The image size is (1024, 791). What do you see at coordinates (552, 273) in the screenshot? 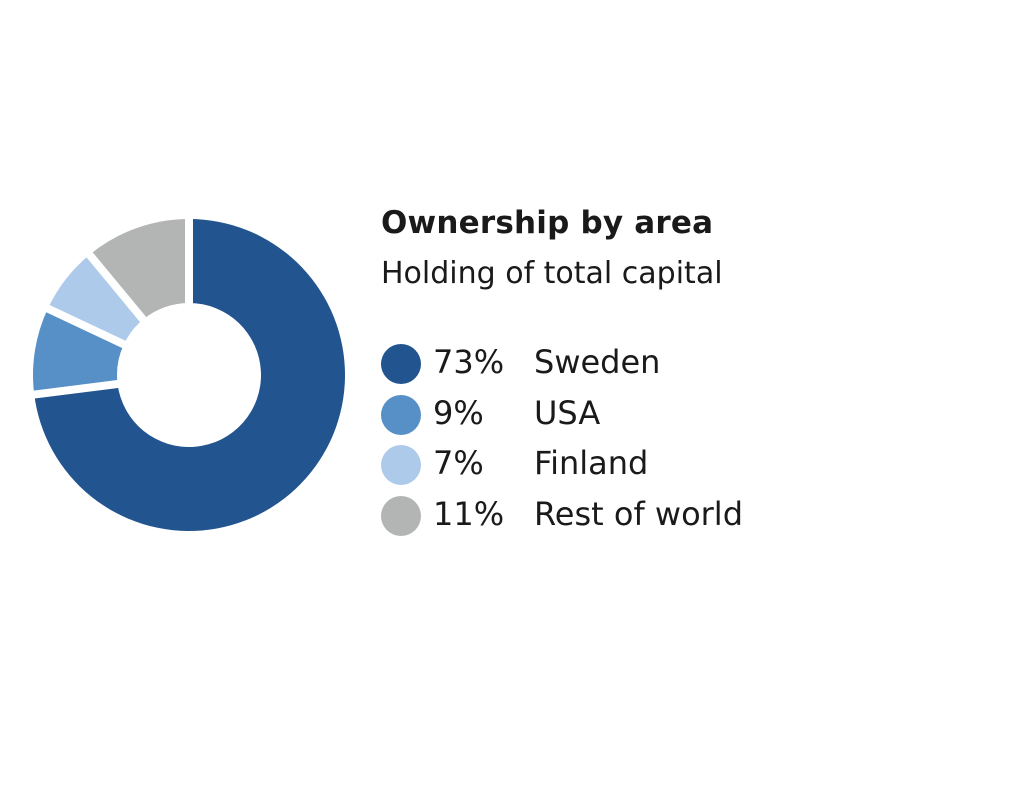
I see `chart-subtitle: Holding of total capital` at bounding box center [552, 273].